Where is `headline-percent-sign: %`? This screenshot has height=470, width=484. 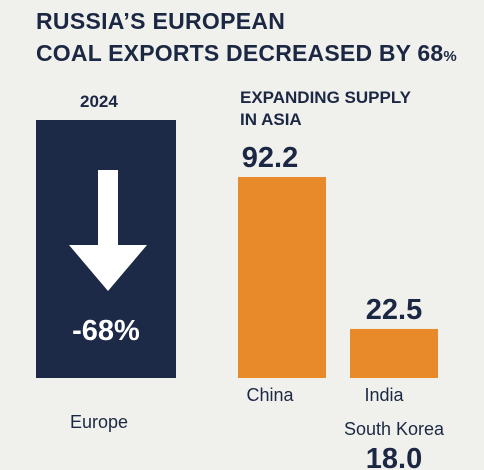 headline-percent-sign: % is located at coordinates (450, 56).